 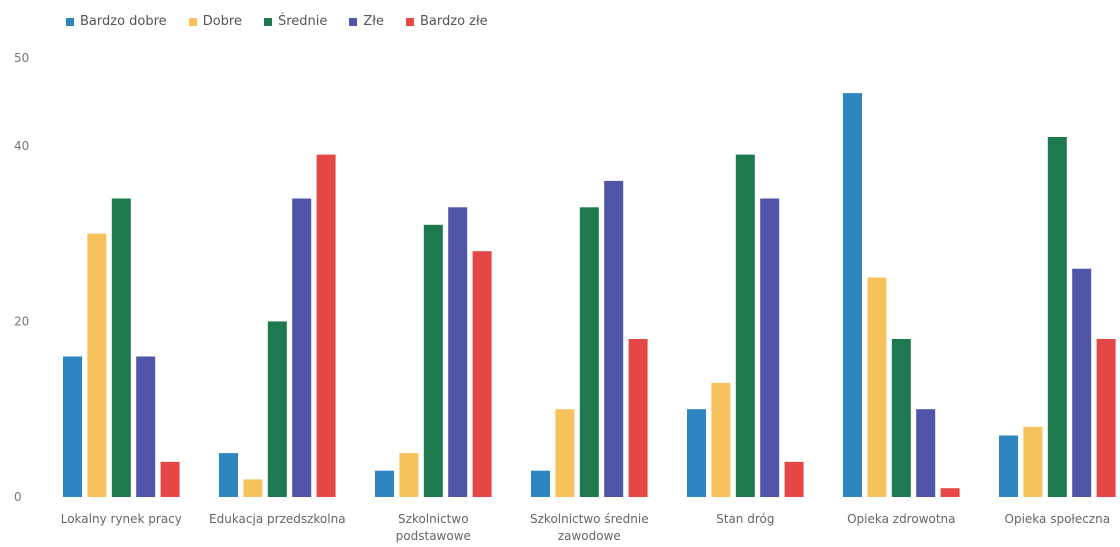 I want to click on y-tick-label: 0, so click(x=18, y=497).